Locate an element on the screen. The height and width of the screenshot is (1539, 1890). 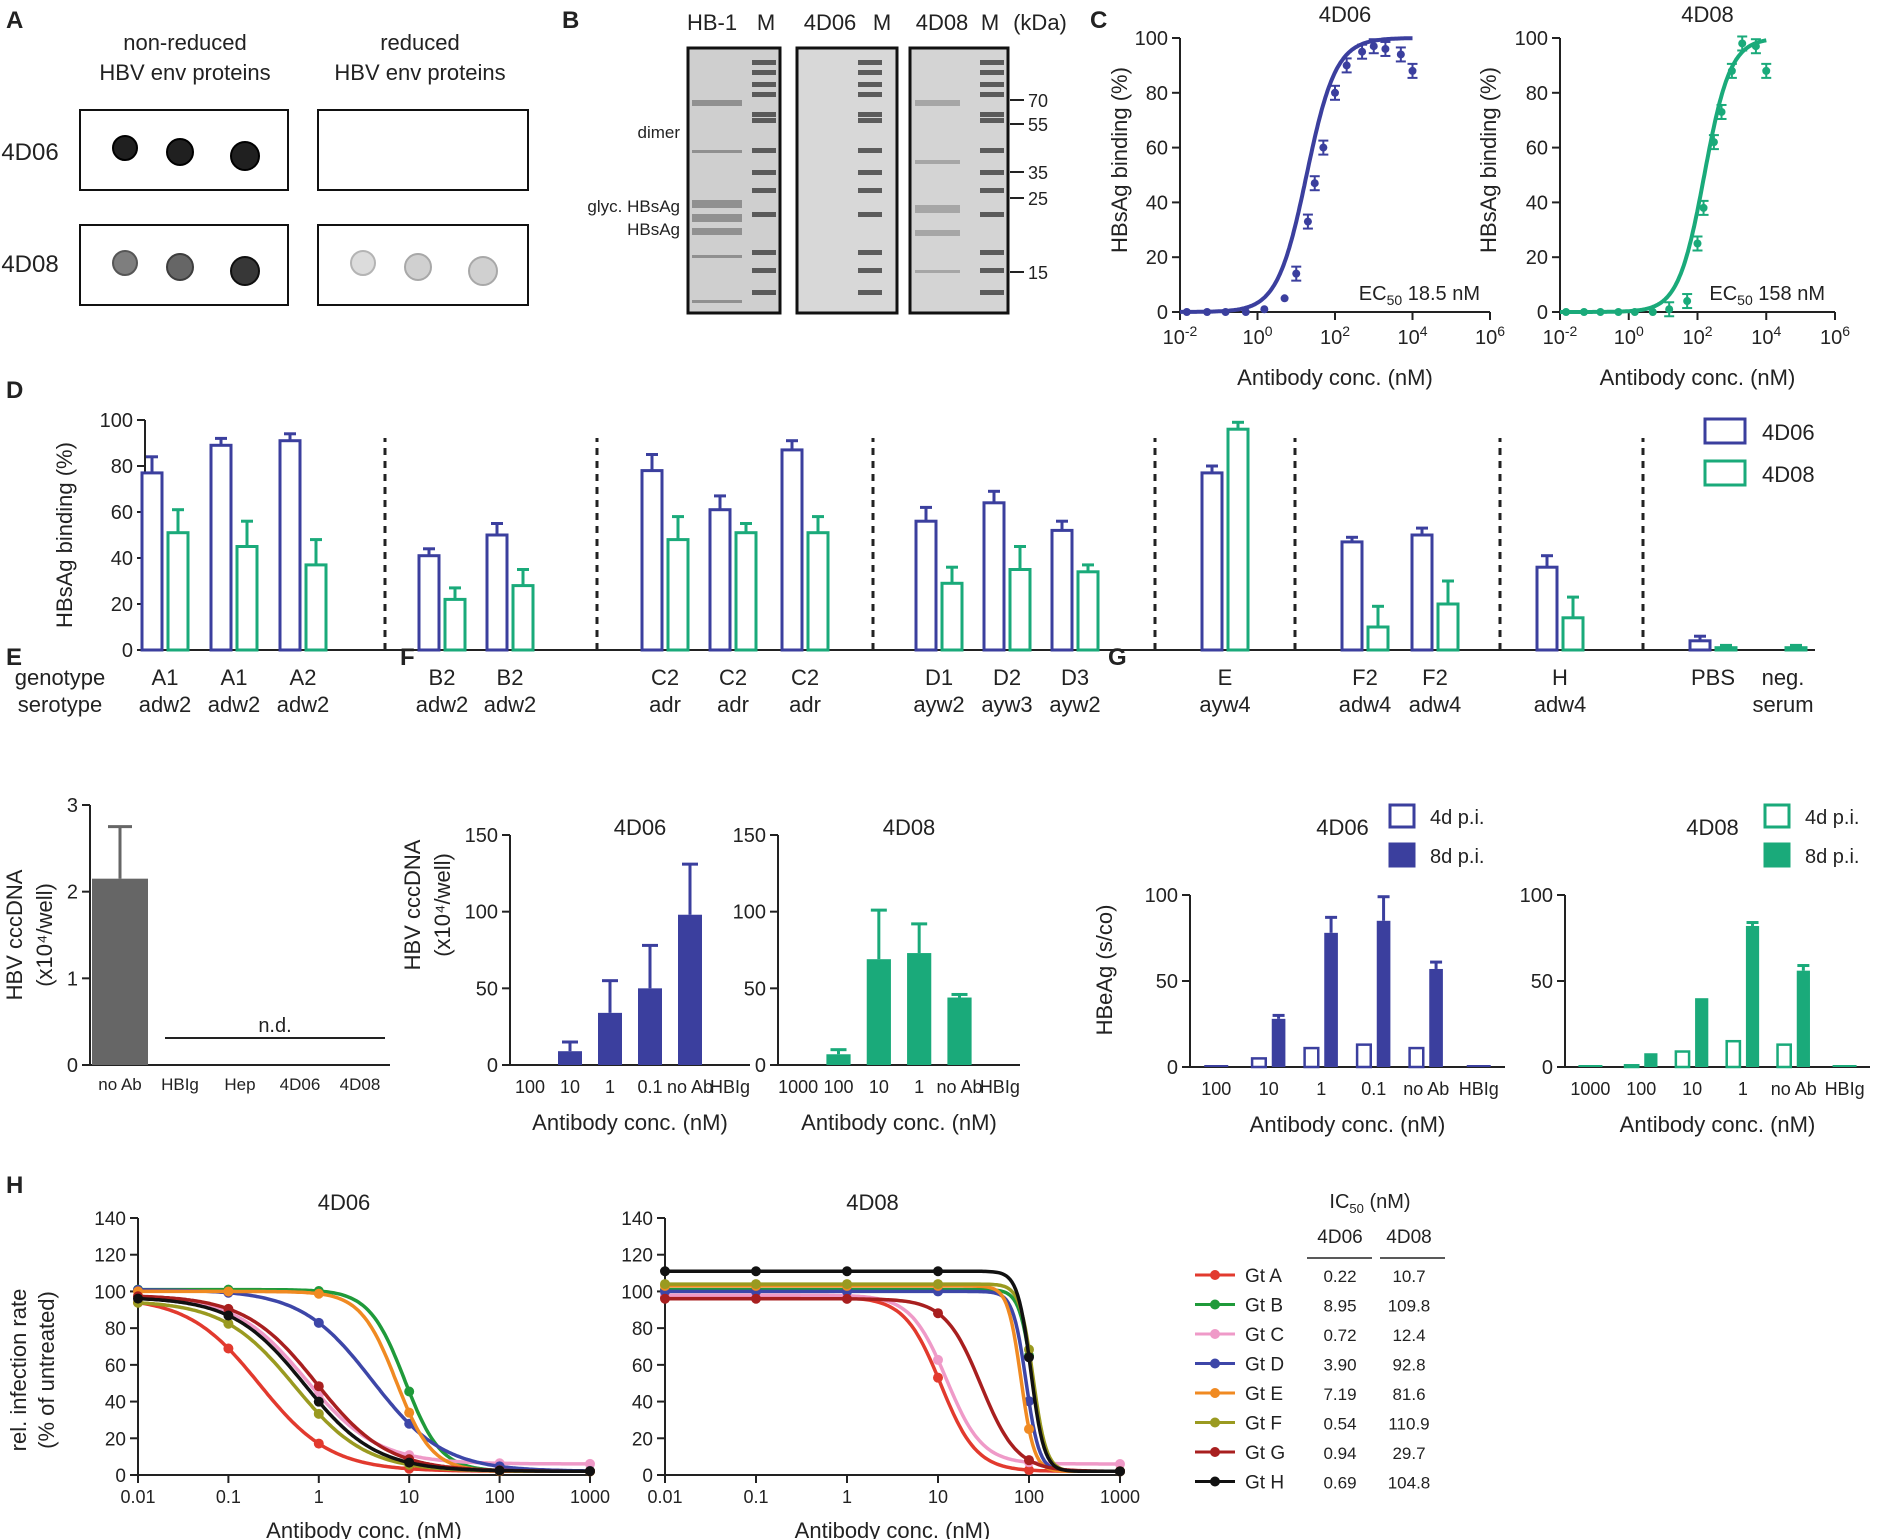
blot-header-line2: HBV env proteins is located at coordinates (184, 72).